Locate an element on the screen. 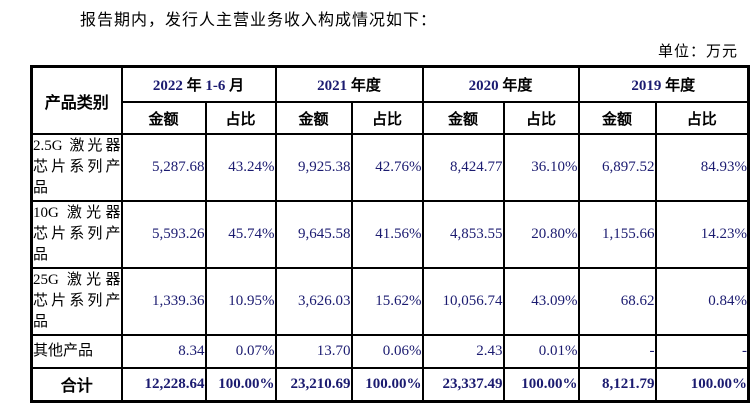 The image size is (754, 410). ratio-cell: 43.24% is located at coordinates (240, 167).